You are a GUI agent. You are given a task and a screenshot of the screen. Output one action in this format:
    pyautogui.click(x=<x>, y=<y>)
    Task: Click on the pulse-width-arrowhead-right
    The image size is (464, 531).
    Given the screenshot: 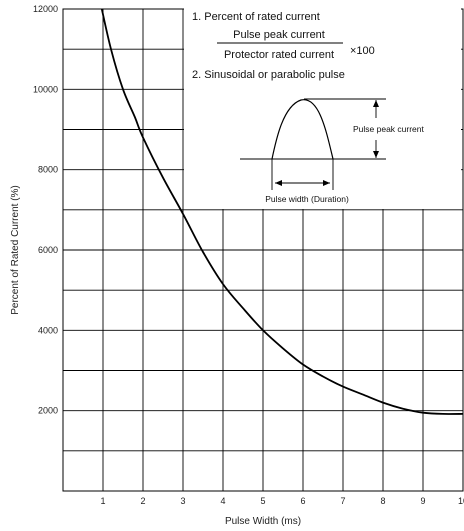 What is the action you would take?
    pyautogui.click(x=326, y=183)
    